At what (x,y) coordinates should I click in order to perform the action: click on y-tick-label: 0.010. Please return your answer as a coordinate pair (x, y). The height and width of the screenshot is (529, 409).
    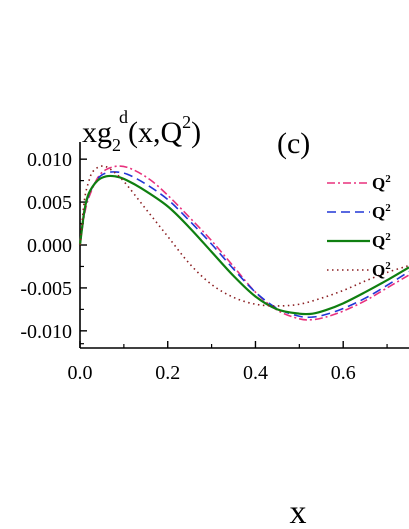
    Looking at the image, I should click on (49, 160).